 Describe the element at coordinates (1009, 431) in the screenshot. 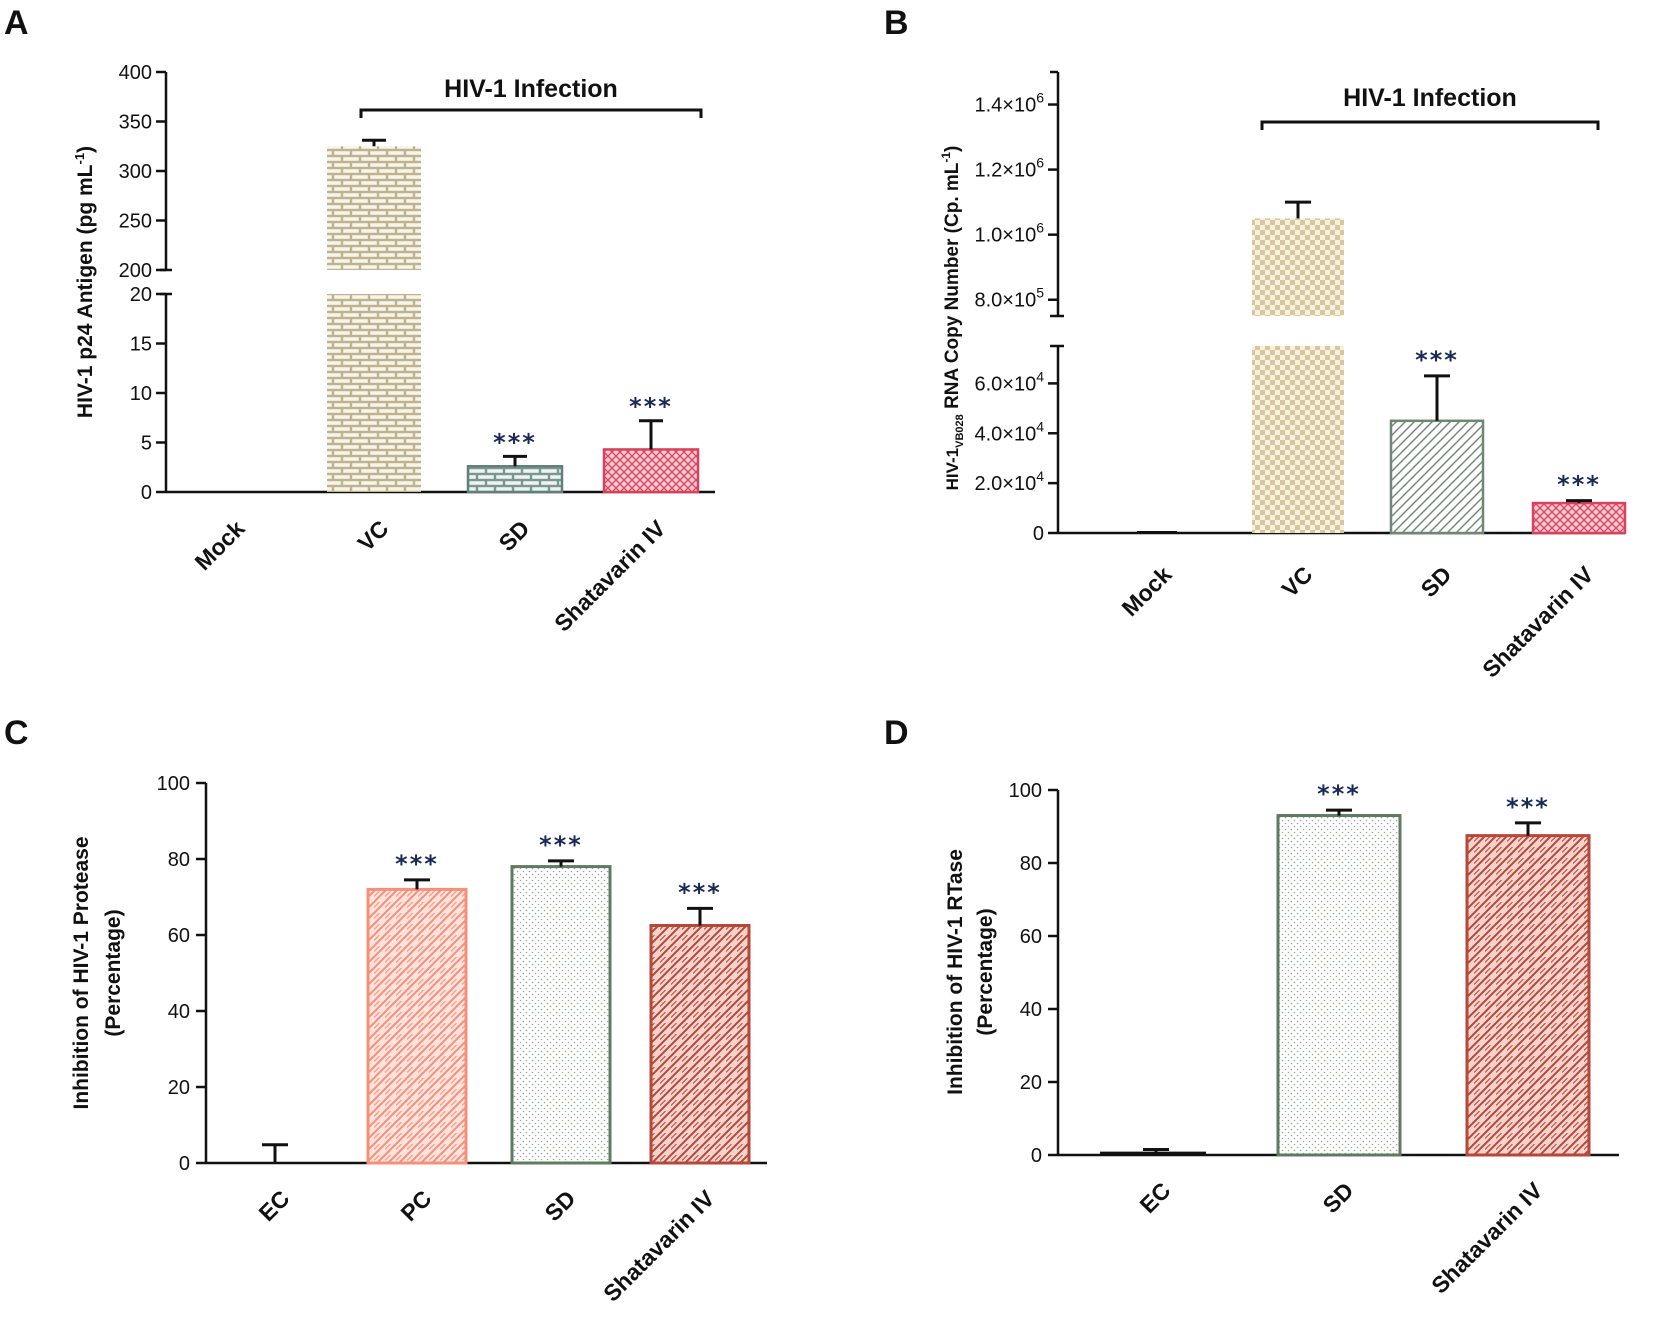

I see `y-tick-label: 4.0×10⁴` at that location.